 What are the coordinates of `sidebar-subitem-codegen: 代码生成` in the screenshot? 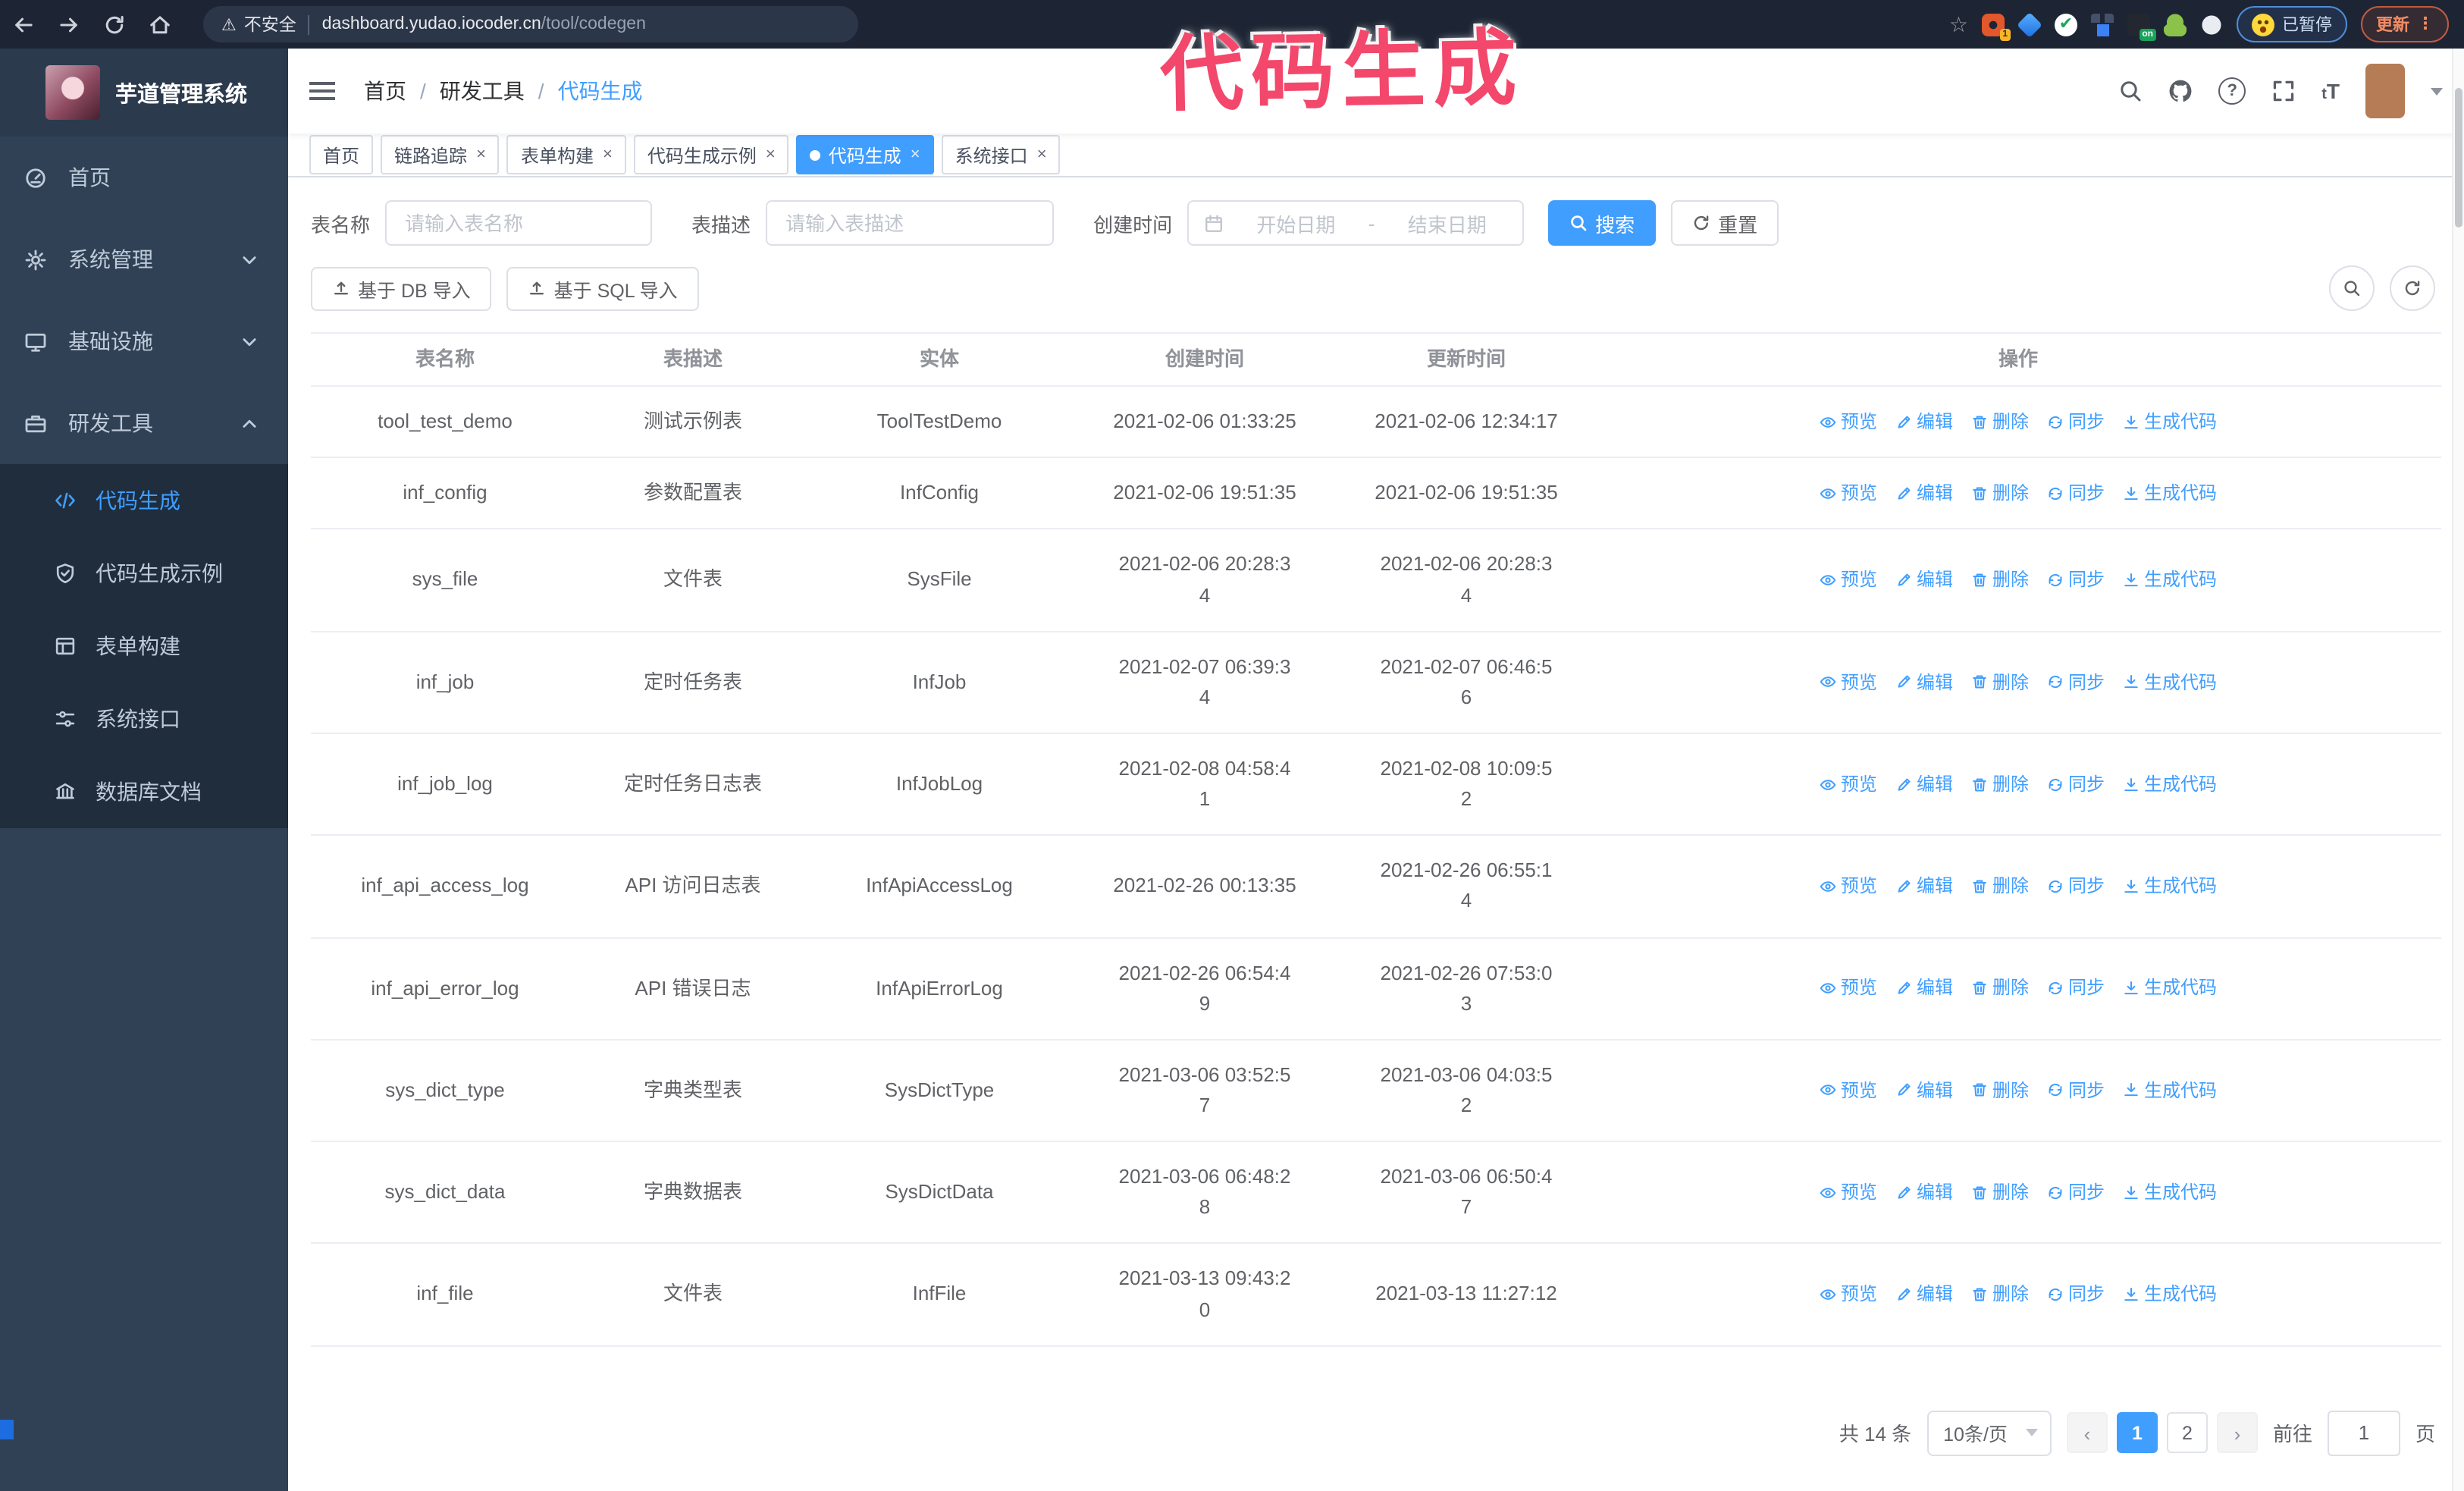 It's located at (144, 500).